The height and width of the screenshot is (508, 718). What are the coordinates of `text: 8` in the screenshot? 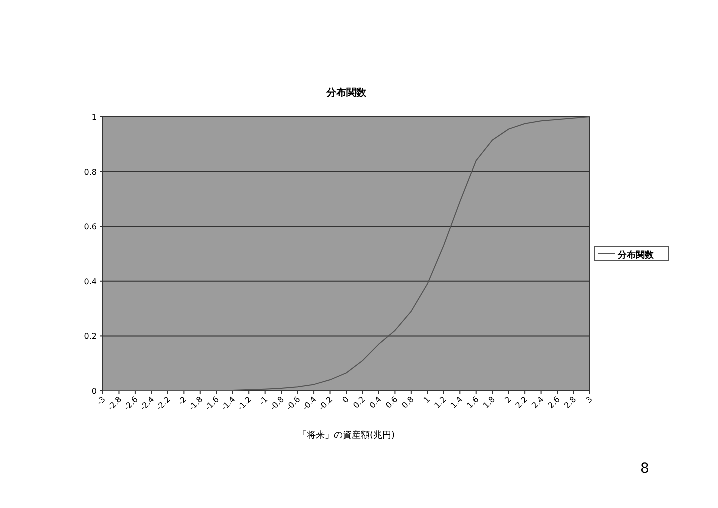 It's located at (645, 469).